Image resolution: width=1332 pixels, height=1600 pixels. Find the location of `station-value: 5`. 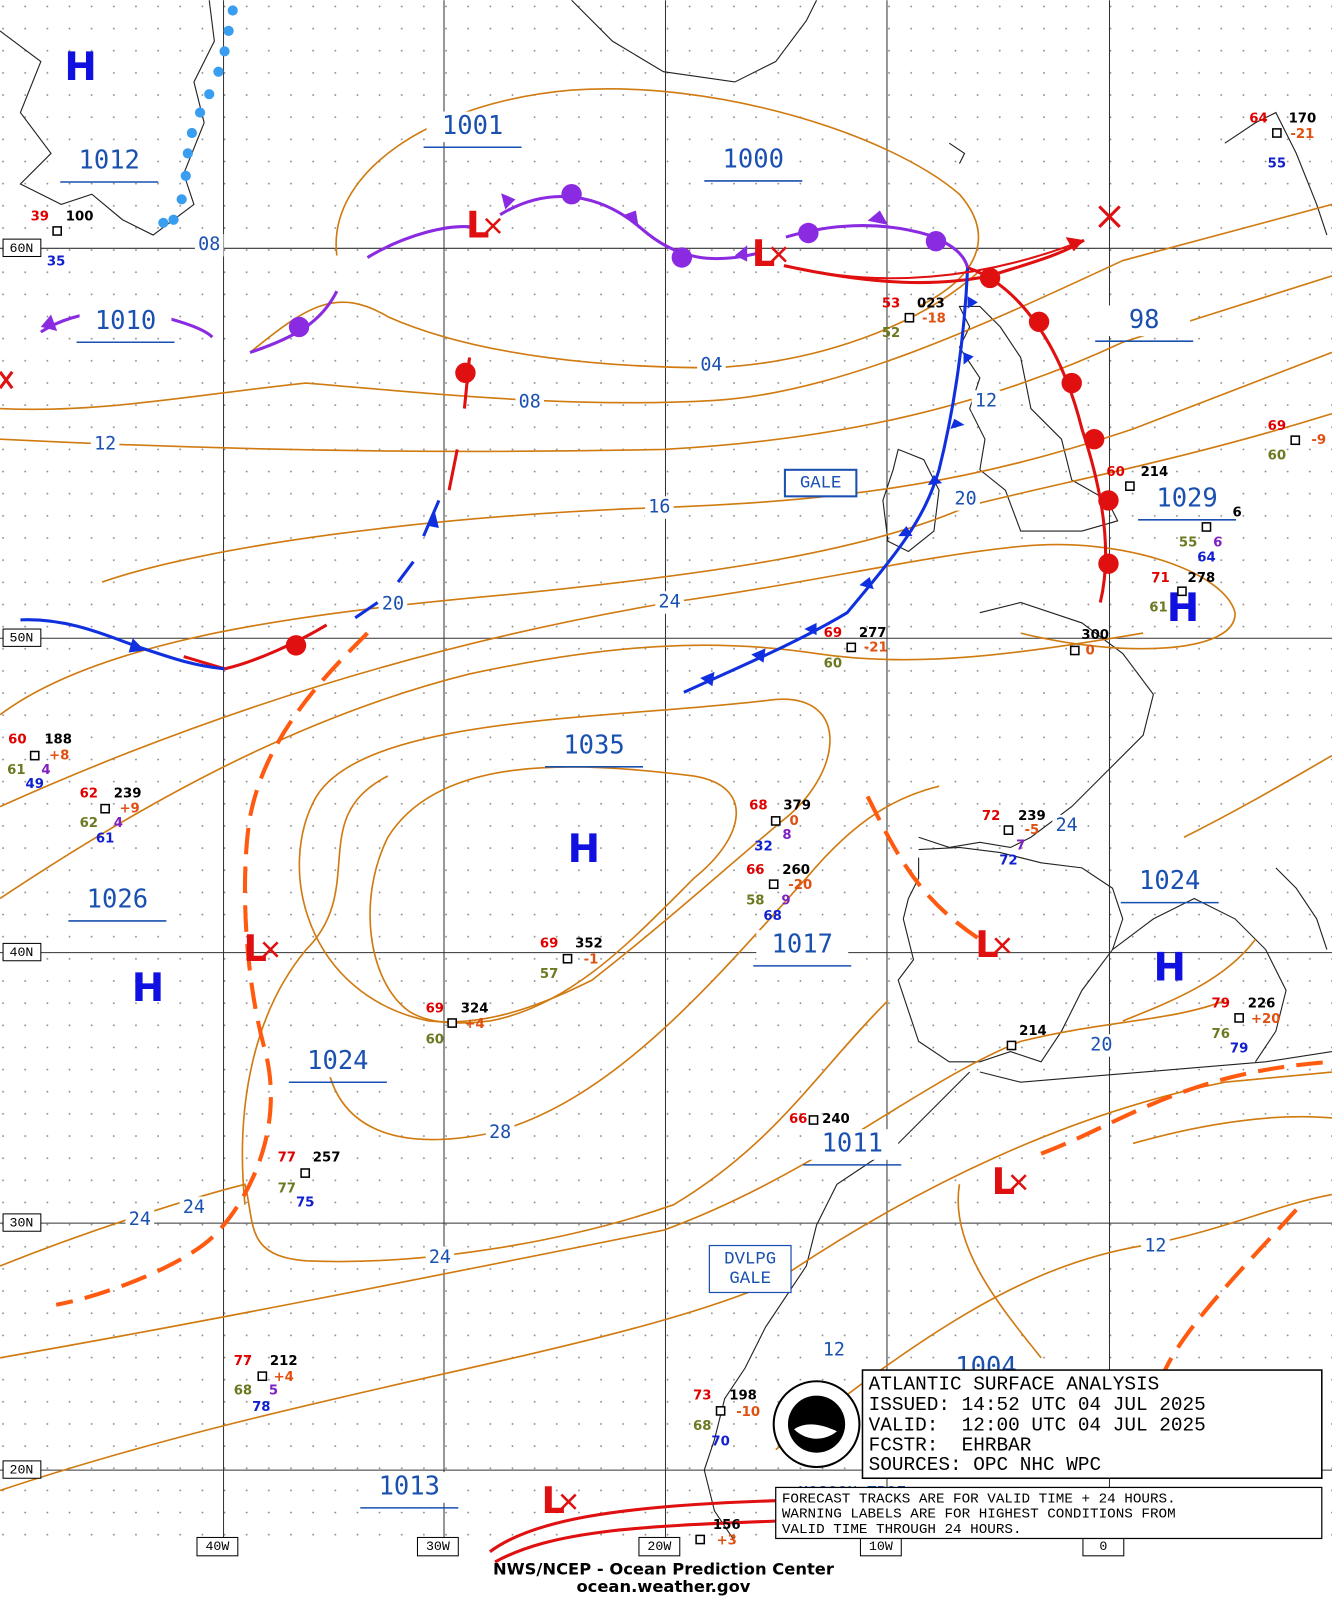

station-value: 5 is located at coordinates (273, 1390).